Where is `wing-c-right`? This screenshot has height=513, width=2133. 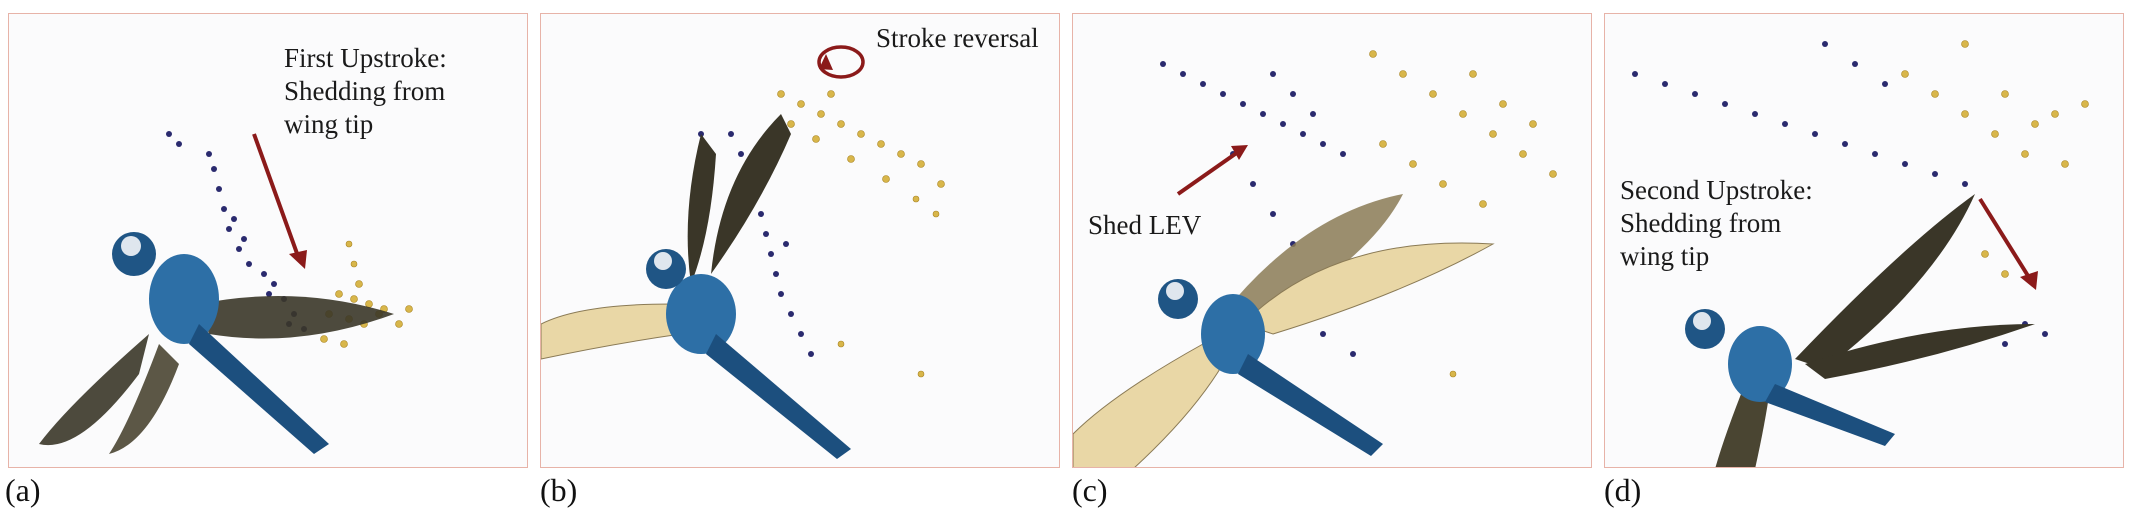 wing-c-right is located at coordinates (1368, 288).